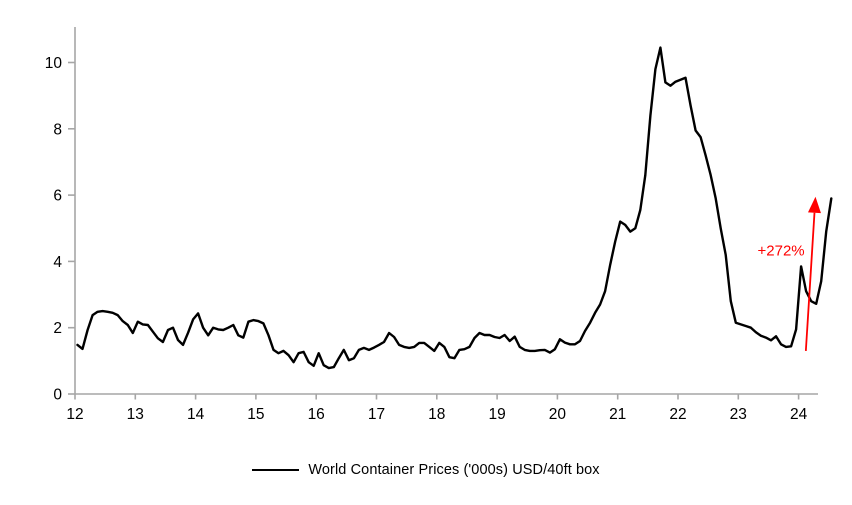 Image resolution: width=852 pixels, height=505 pixels. What do you see at coordinates (54, 63) in the screenshot?
I see `y-tick-label: 10` at bounding box center [54, 63].